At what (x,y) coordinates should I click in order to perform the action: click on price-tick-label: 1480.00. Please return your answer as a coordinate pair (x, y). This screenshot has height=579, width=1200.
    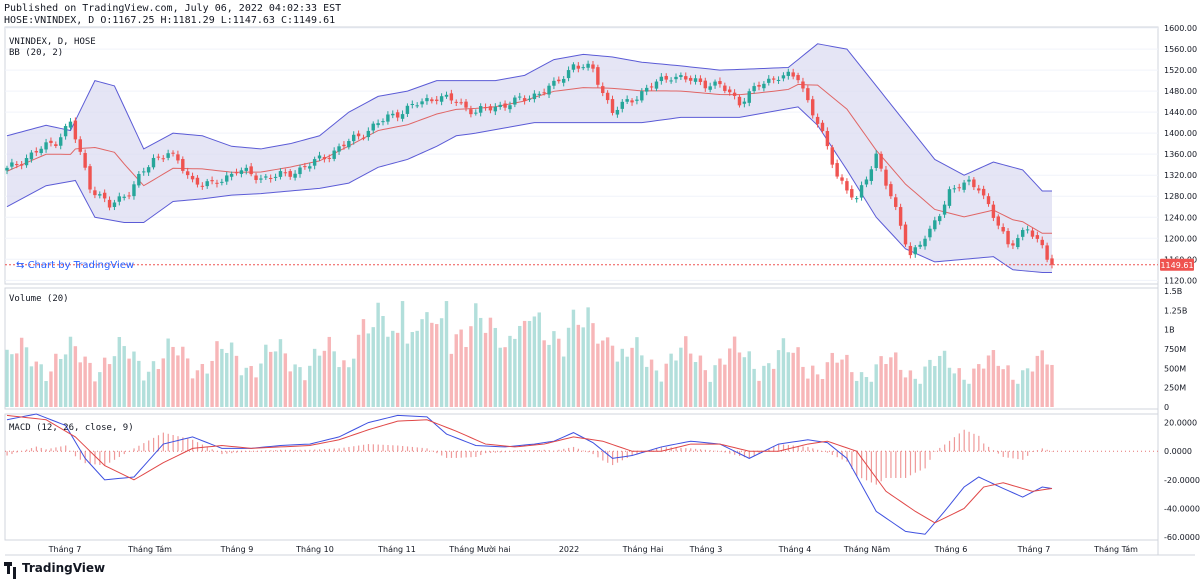
    Looking at the image, I should click on (1180, 91).